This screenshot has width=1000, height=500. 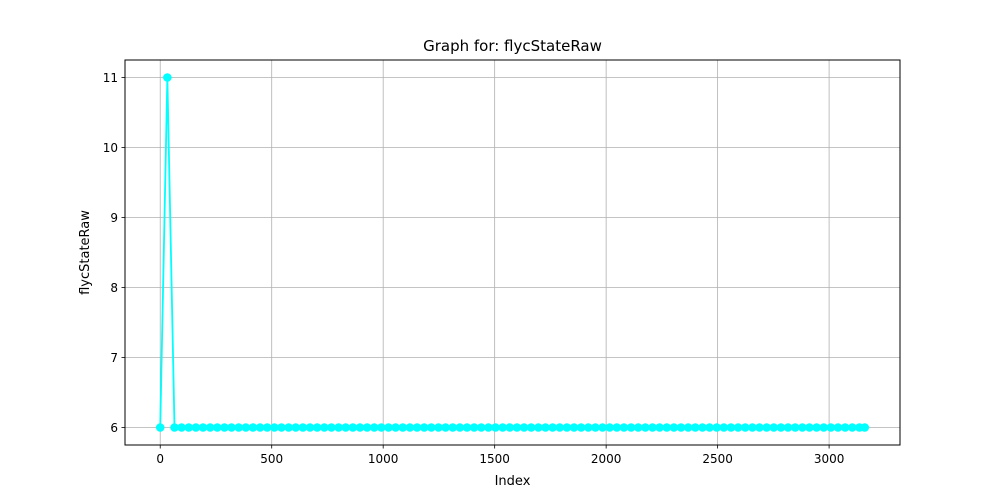 What do you see at coordinates (114, 428) in the screenshot?
I see `y-tick-label: 6` at bounding box center [114, 428].